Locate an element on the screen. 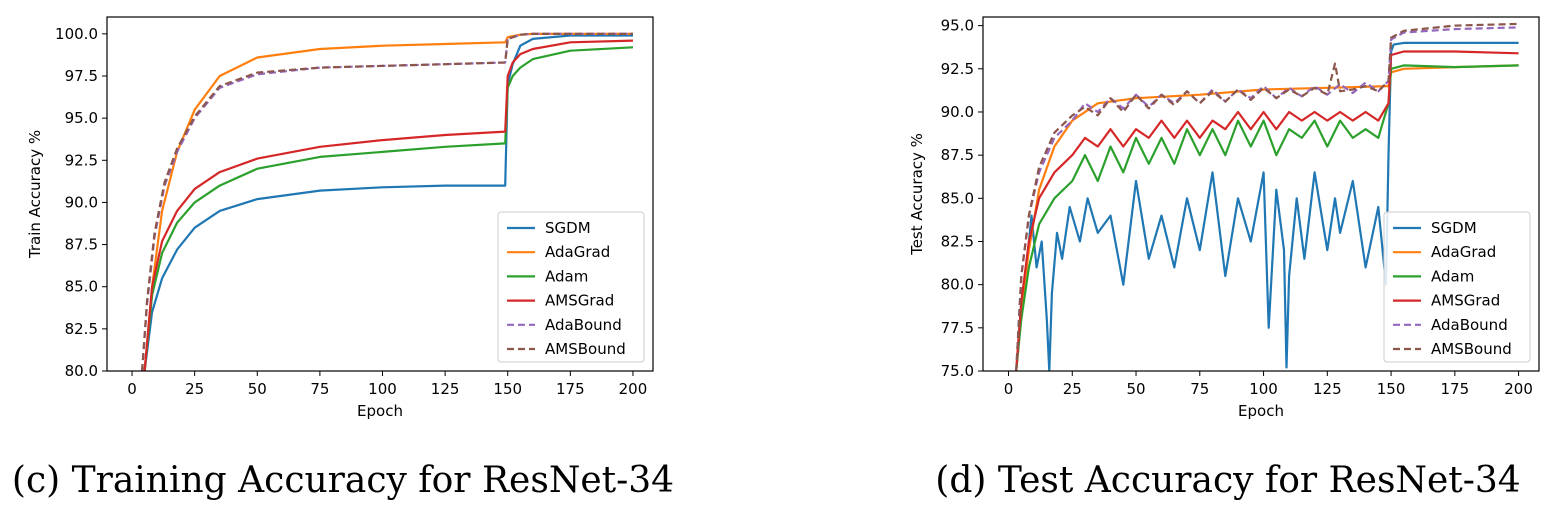  train-accuracy-legend-label-sgdm: SGDM is located at coordinates (568, 228).